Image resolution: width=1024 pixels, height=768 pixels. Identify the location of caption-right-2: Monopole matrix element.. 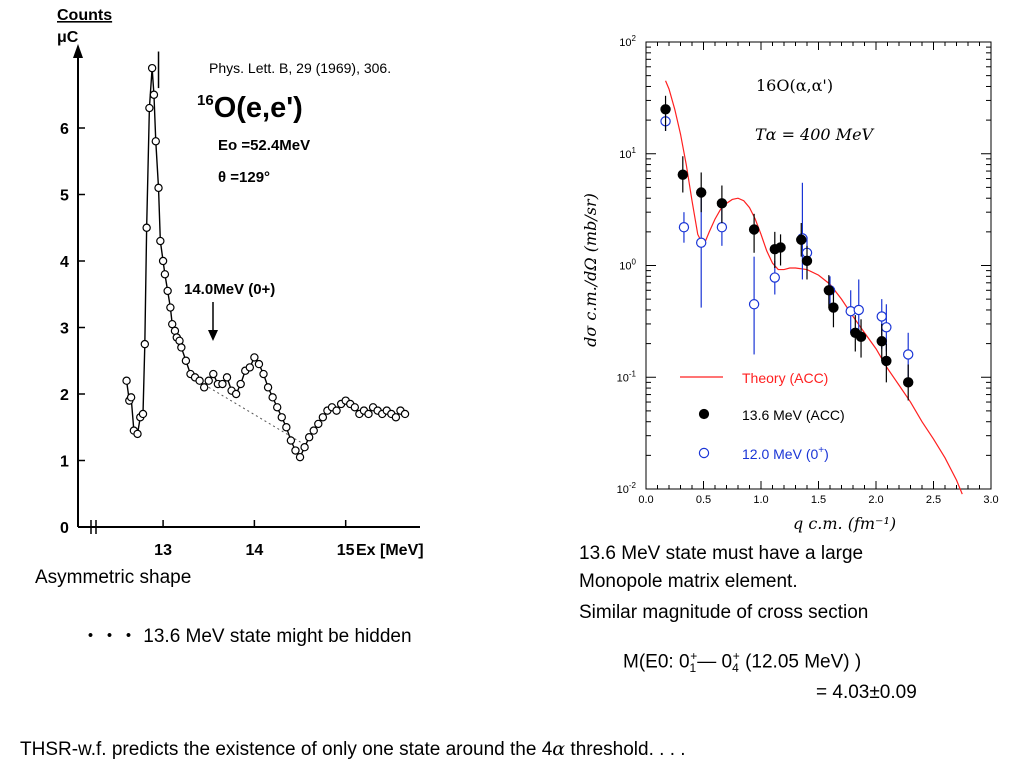
(688, 581).